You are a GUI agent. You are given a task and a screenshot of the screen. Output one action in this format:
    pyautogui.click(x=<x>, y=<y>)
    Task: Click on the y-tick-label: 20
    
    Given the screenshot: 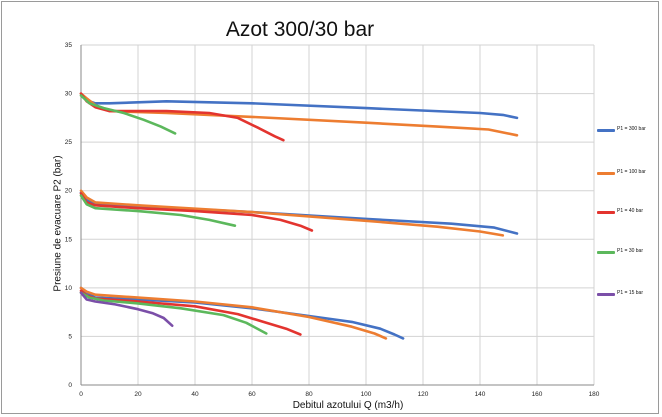 What is the action you would take?
    pyautogui.click(x=69, y=191)
    